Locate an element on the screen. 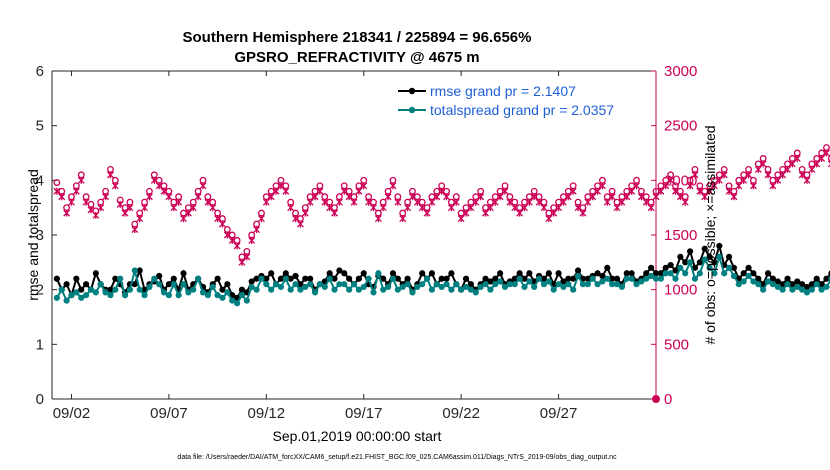 This screenshot has width=830, height=470. y-left-tick-label: 1 is located at coordinates (40, 344).